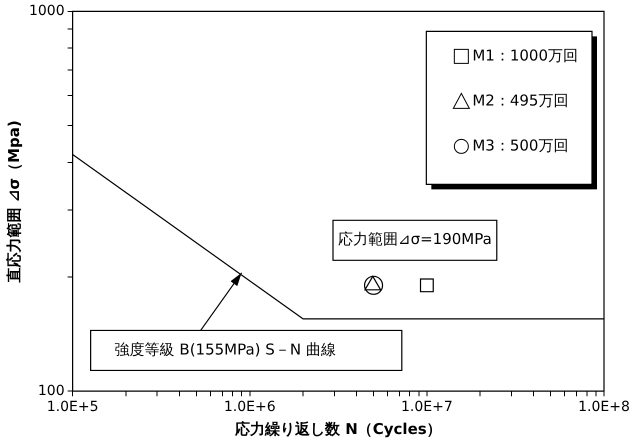  Describe the element at coordinates (604, 407) in the screenshot. I see `x-tick-label: 1.0E+8` at that location.